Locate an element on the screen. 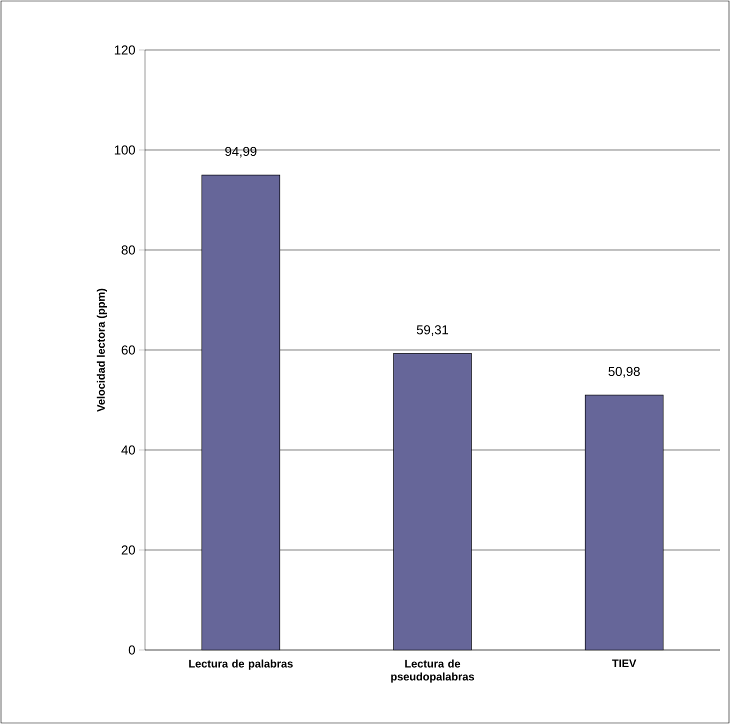  data-label: 50,98 is located at coordinates (624, 372).